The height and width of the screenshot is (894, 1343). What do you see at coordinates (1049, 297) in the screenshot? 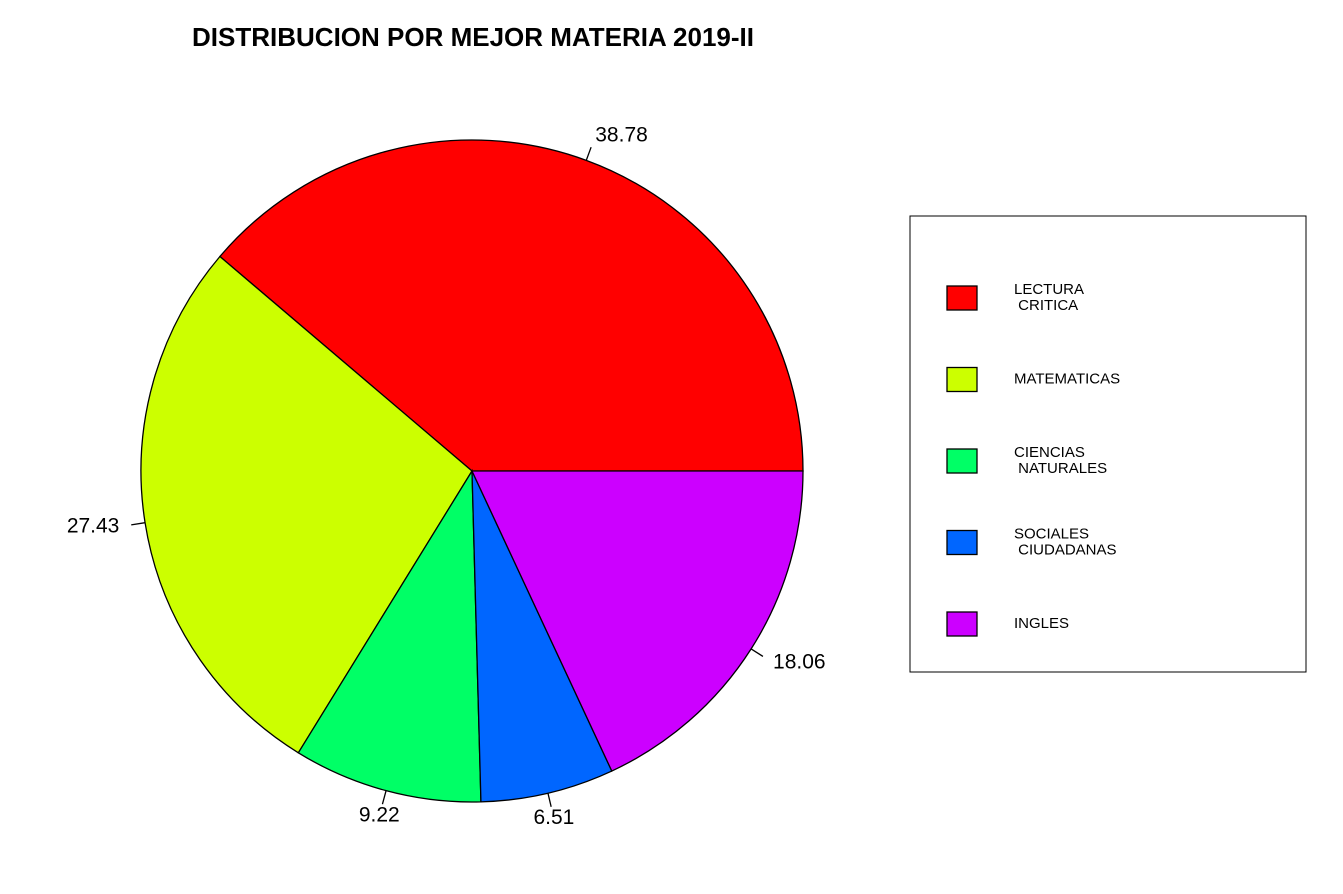
I see `legend-label-1: LECTURA CRITICA` at bounding box center [1049, 297].